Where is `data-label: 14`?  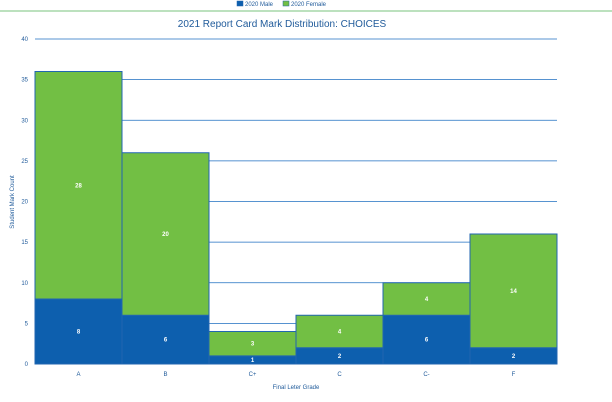 data-label: 14 is located at coordinates (513, 292).